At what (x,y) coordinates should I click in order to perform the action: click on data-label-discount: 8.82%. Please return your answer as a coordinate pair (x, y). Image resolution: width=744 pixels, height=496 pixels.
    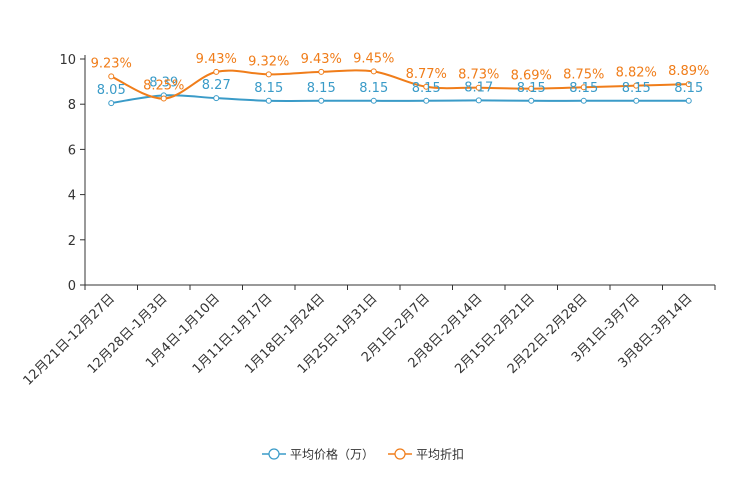
    Looking at the image, I should click on (636, 73).